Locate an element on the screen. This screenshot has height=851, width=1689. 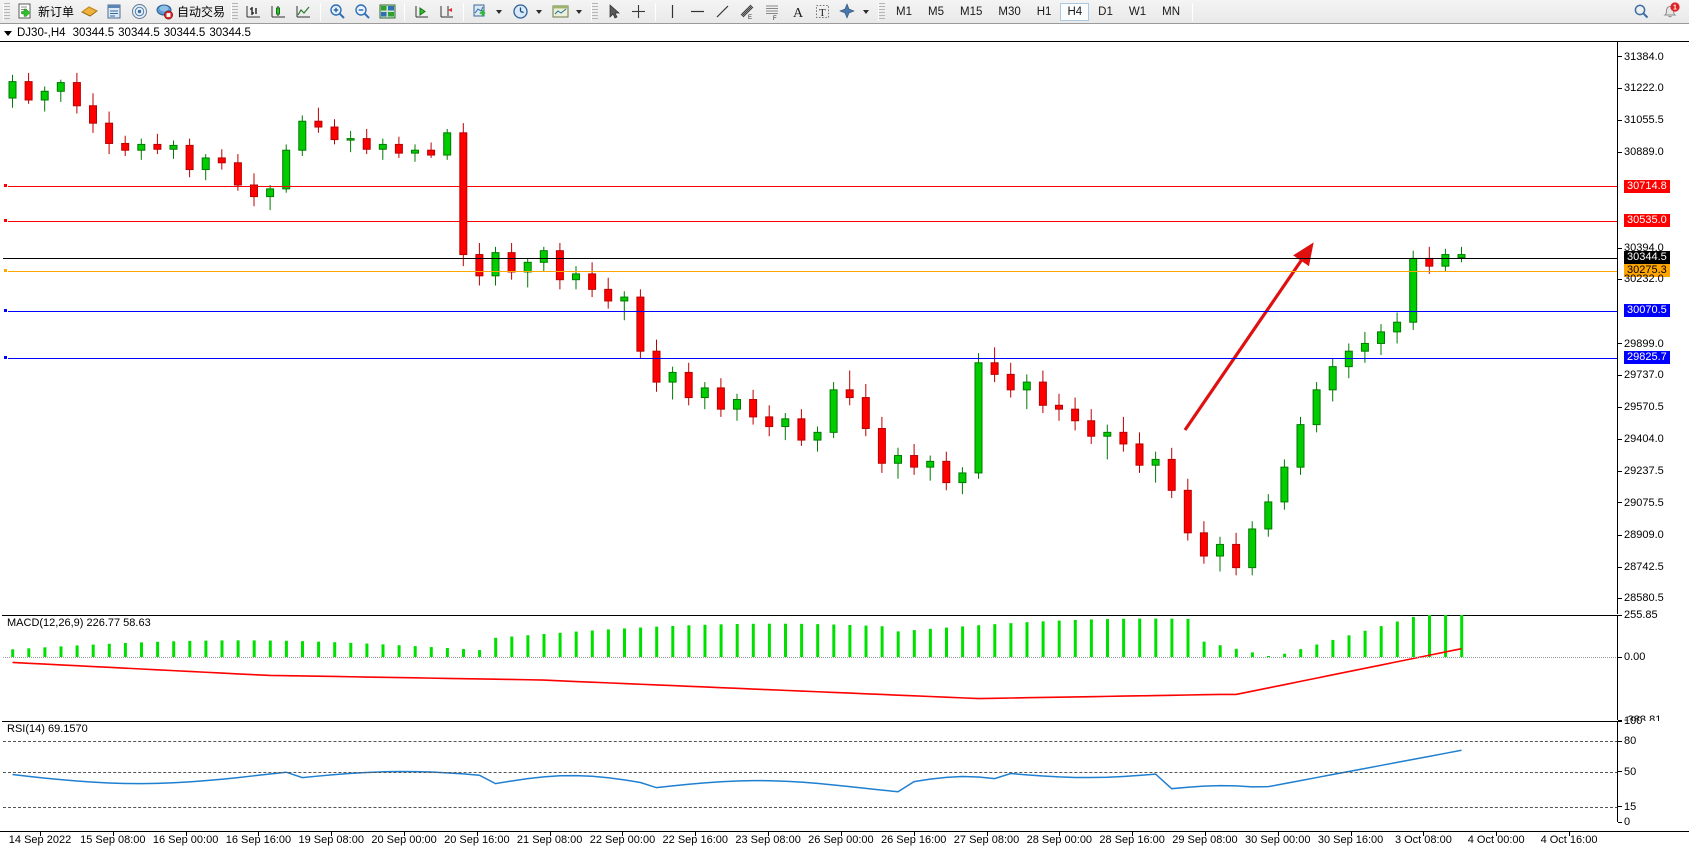
price-level-label-support: 30070.5 is located at coordinates (1647, 310).